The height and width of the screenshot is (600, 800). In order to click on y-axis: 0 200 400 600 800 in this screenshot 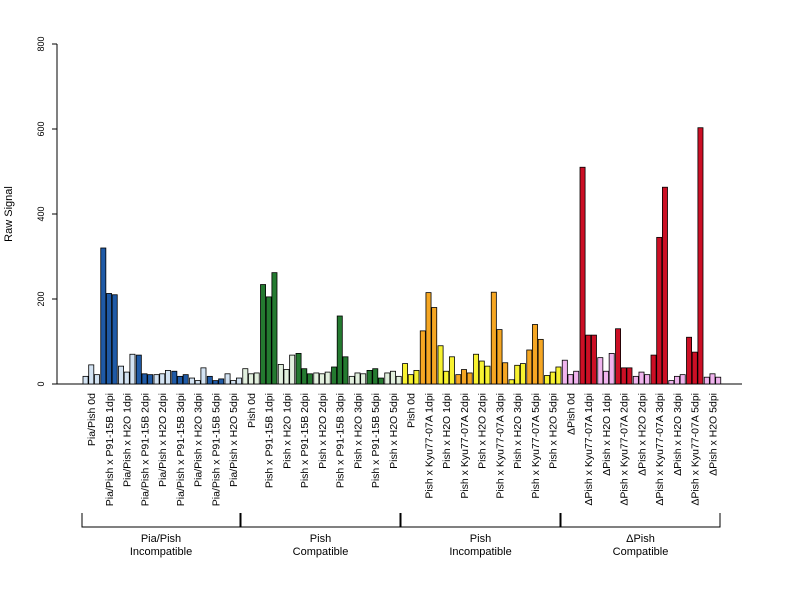, I will do `click(47, 211)`.